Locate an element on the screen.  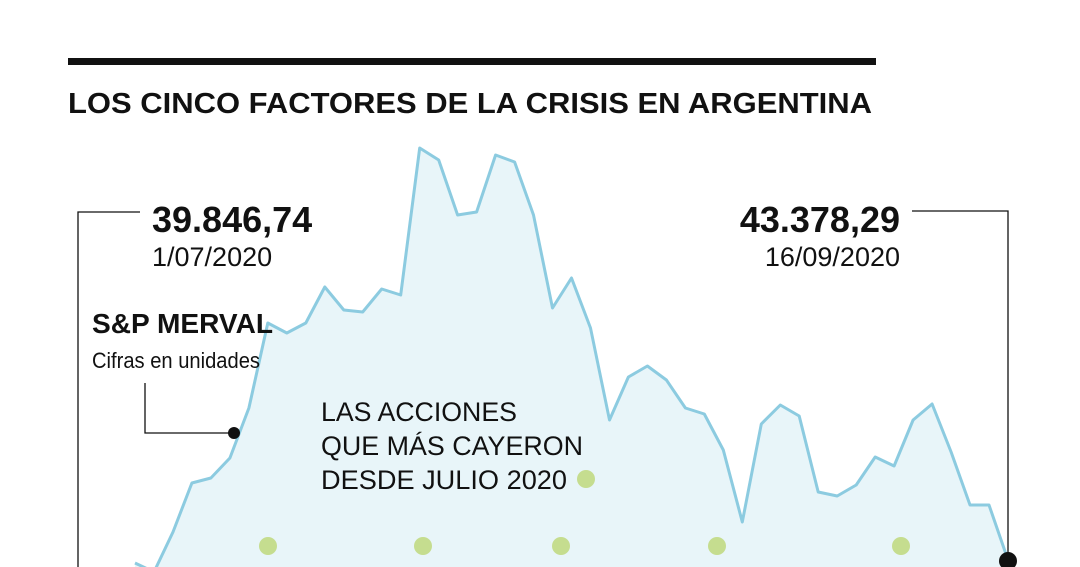
end-date: 16/09/2020 is located at coordinates (832, 257).